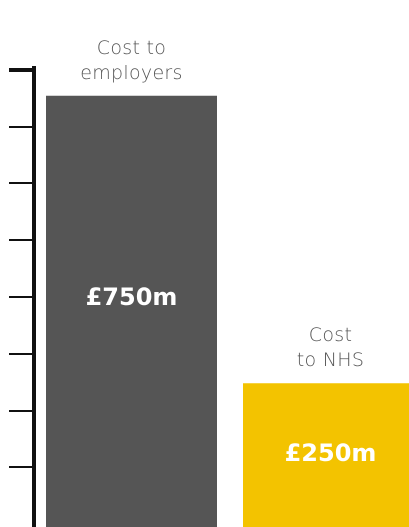 This screenshot has width=409, height=527. Describe the element at coordinates (131, 297) in the screenshot. I see `value-label-employers: £750m` at that location.